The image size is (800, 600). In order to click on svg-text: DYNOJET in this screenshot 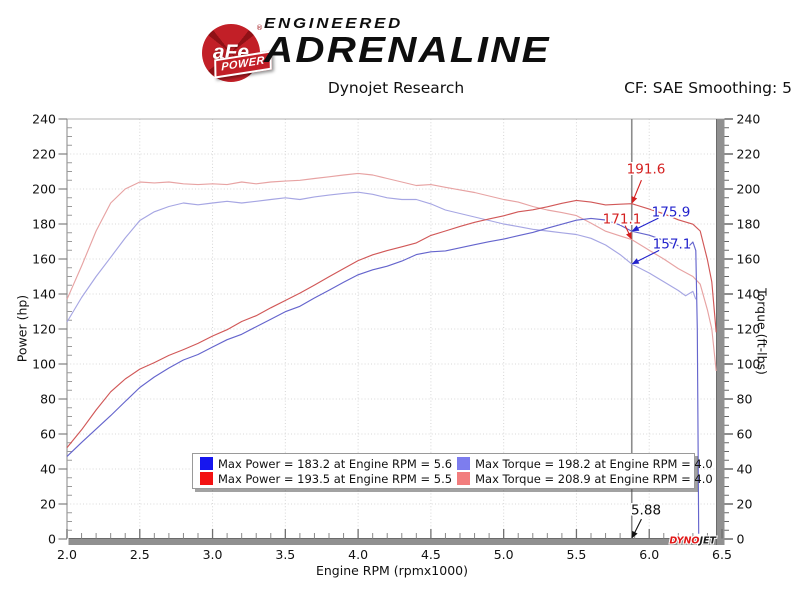, I will do `click(693, 541)`.